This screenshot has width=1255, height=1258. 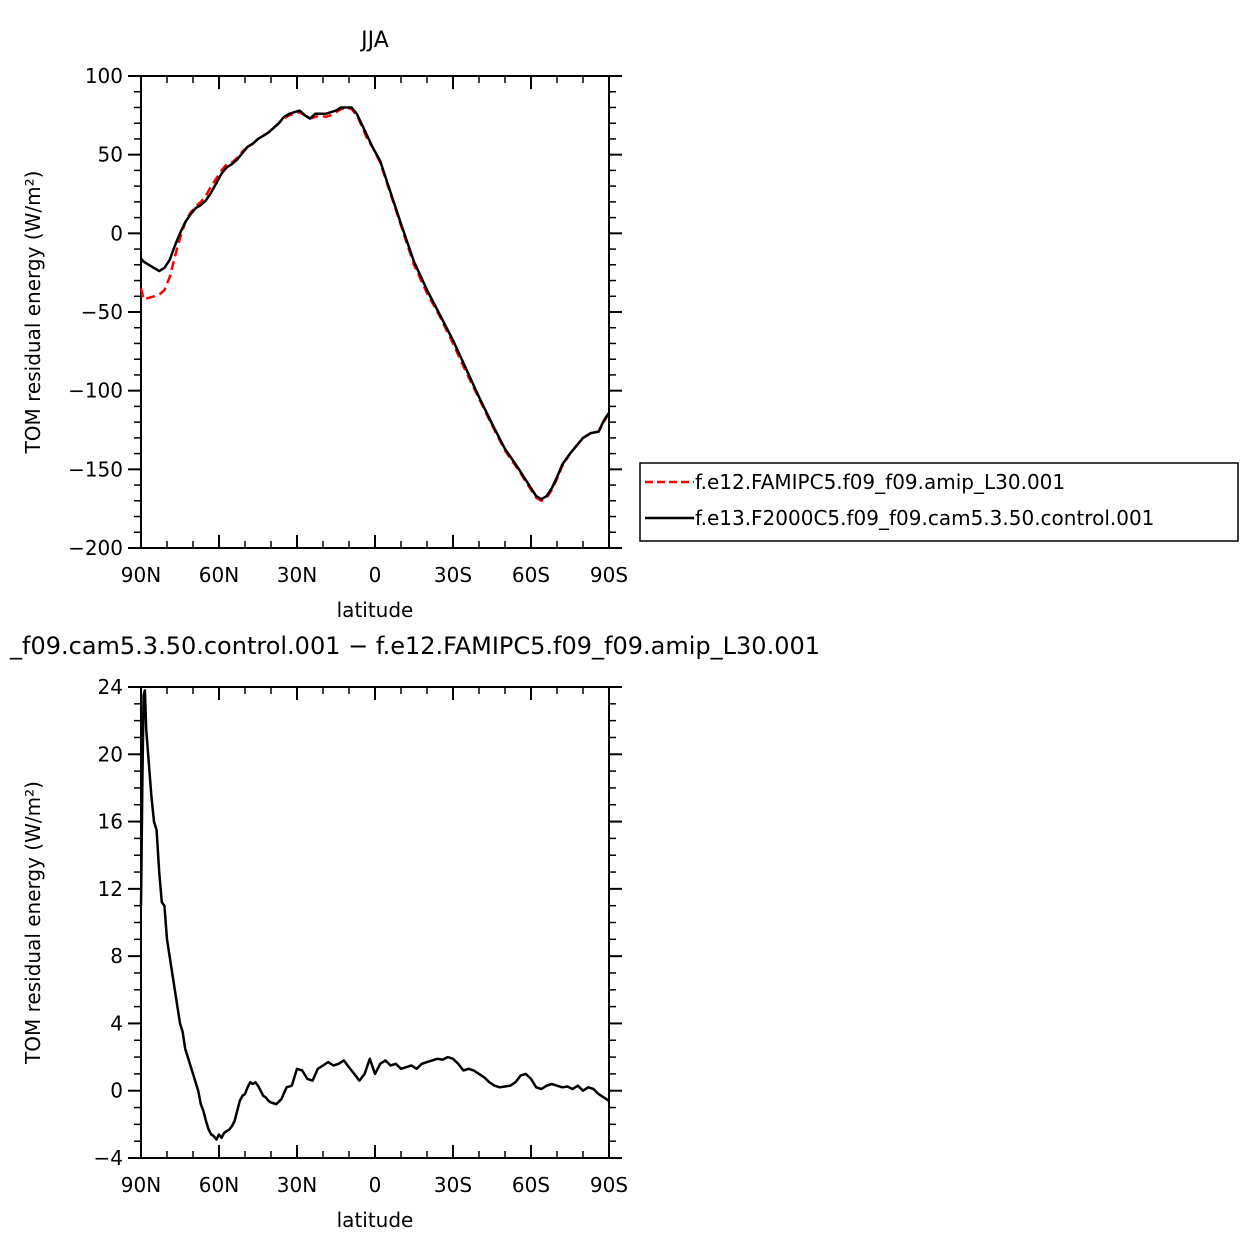 I want to click on y-tick-label: 8, so click(x=116, y=956).